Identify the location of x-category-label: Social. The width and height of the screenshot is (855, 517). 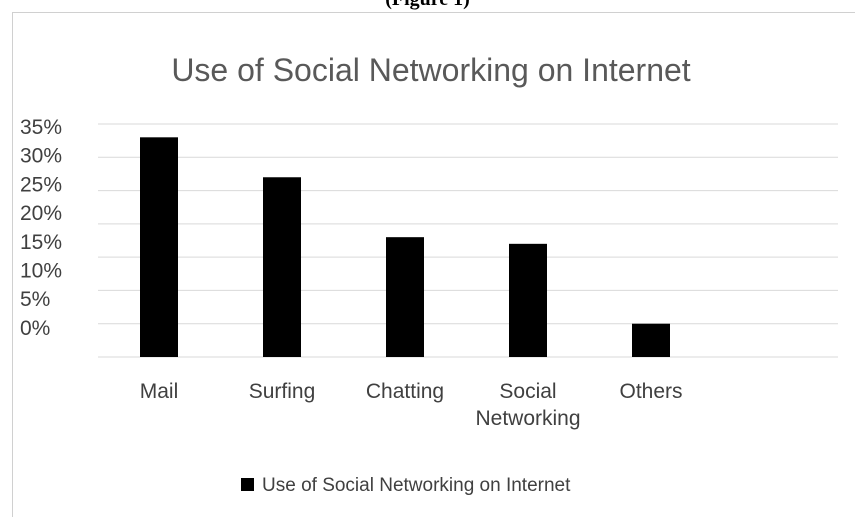
(527, 391).